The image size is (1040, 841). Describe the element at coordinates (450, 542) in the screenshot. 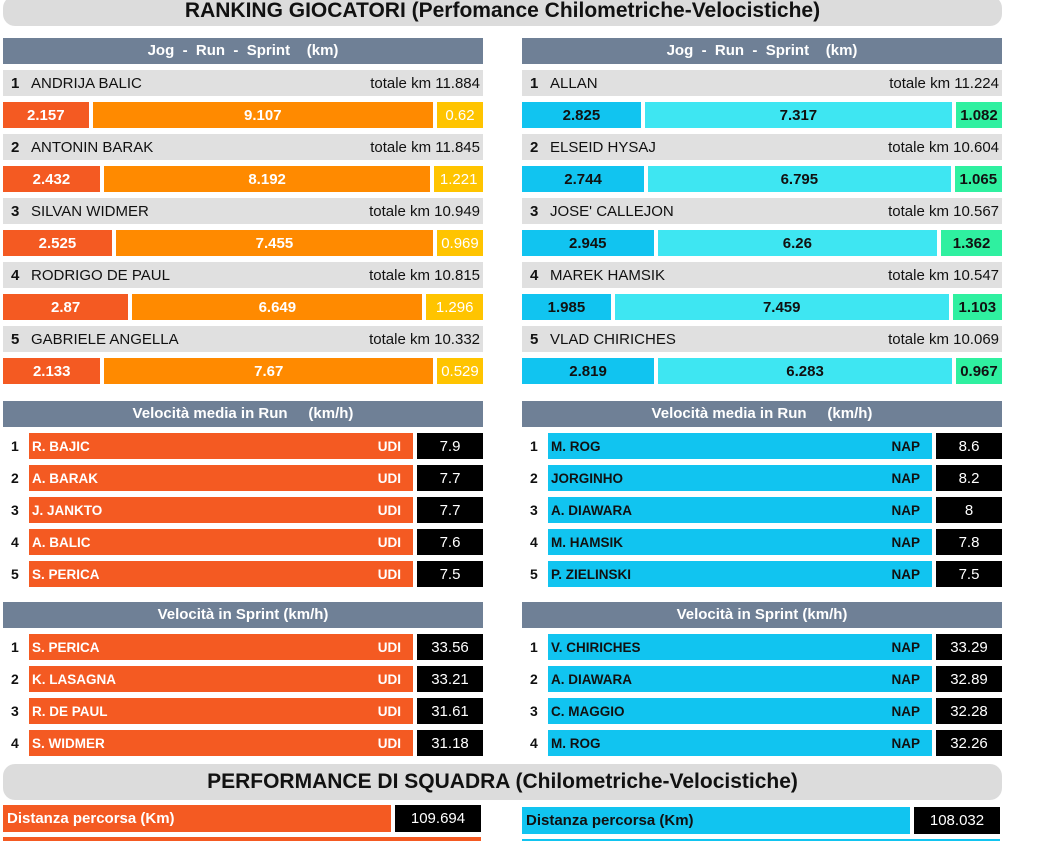

I see `speed-value: 7.6` at that location.